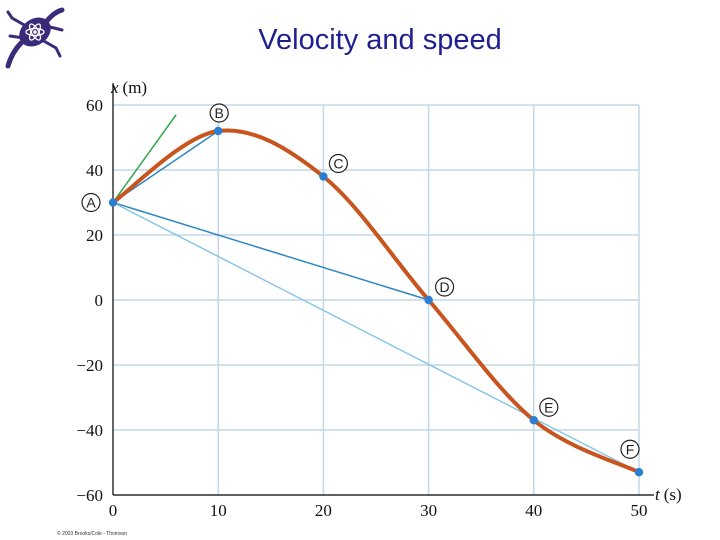 This screenshot has height=540, width=720. I want to click on x-axis-unit: (s), so click(673, 494).